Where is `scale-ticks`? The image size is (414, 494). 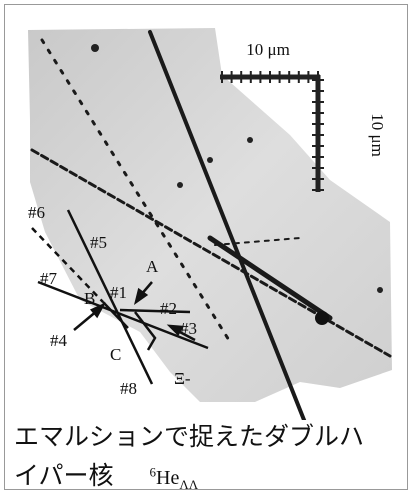 scale-ticks is located at coordinates (272, 131).